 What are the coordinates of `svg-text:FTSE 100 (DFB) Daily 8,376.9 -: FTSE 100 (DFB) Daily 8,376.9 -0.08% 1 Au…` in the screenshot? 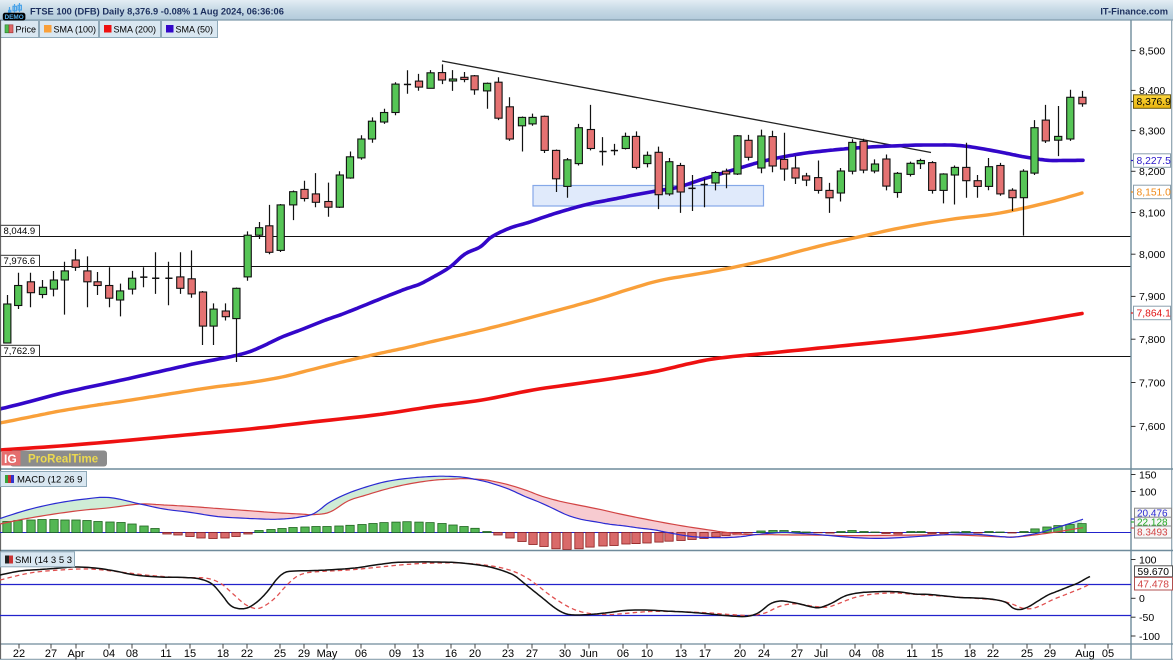 It's located at (157, 11).